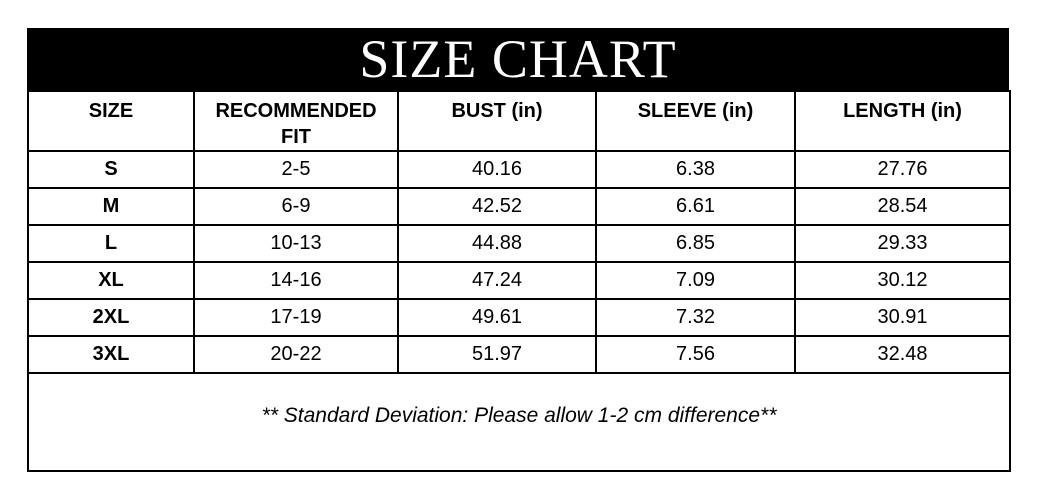 The width and height of the screenshot is (1037, 487). What do you see at coordinates (111, 121) in the screenshot?
I see `column-header-size: SIZE` at bounding box center [111, 121].